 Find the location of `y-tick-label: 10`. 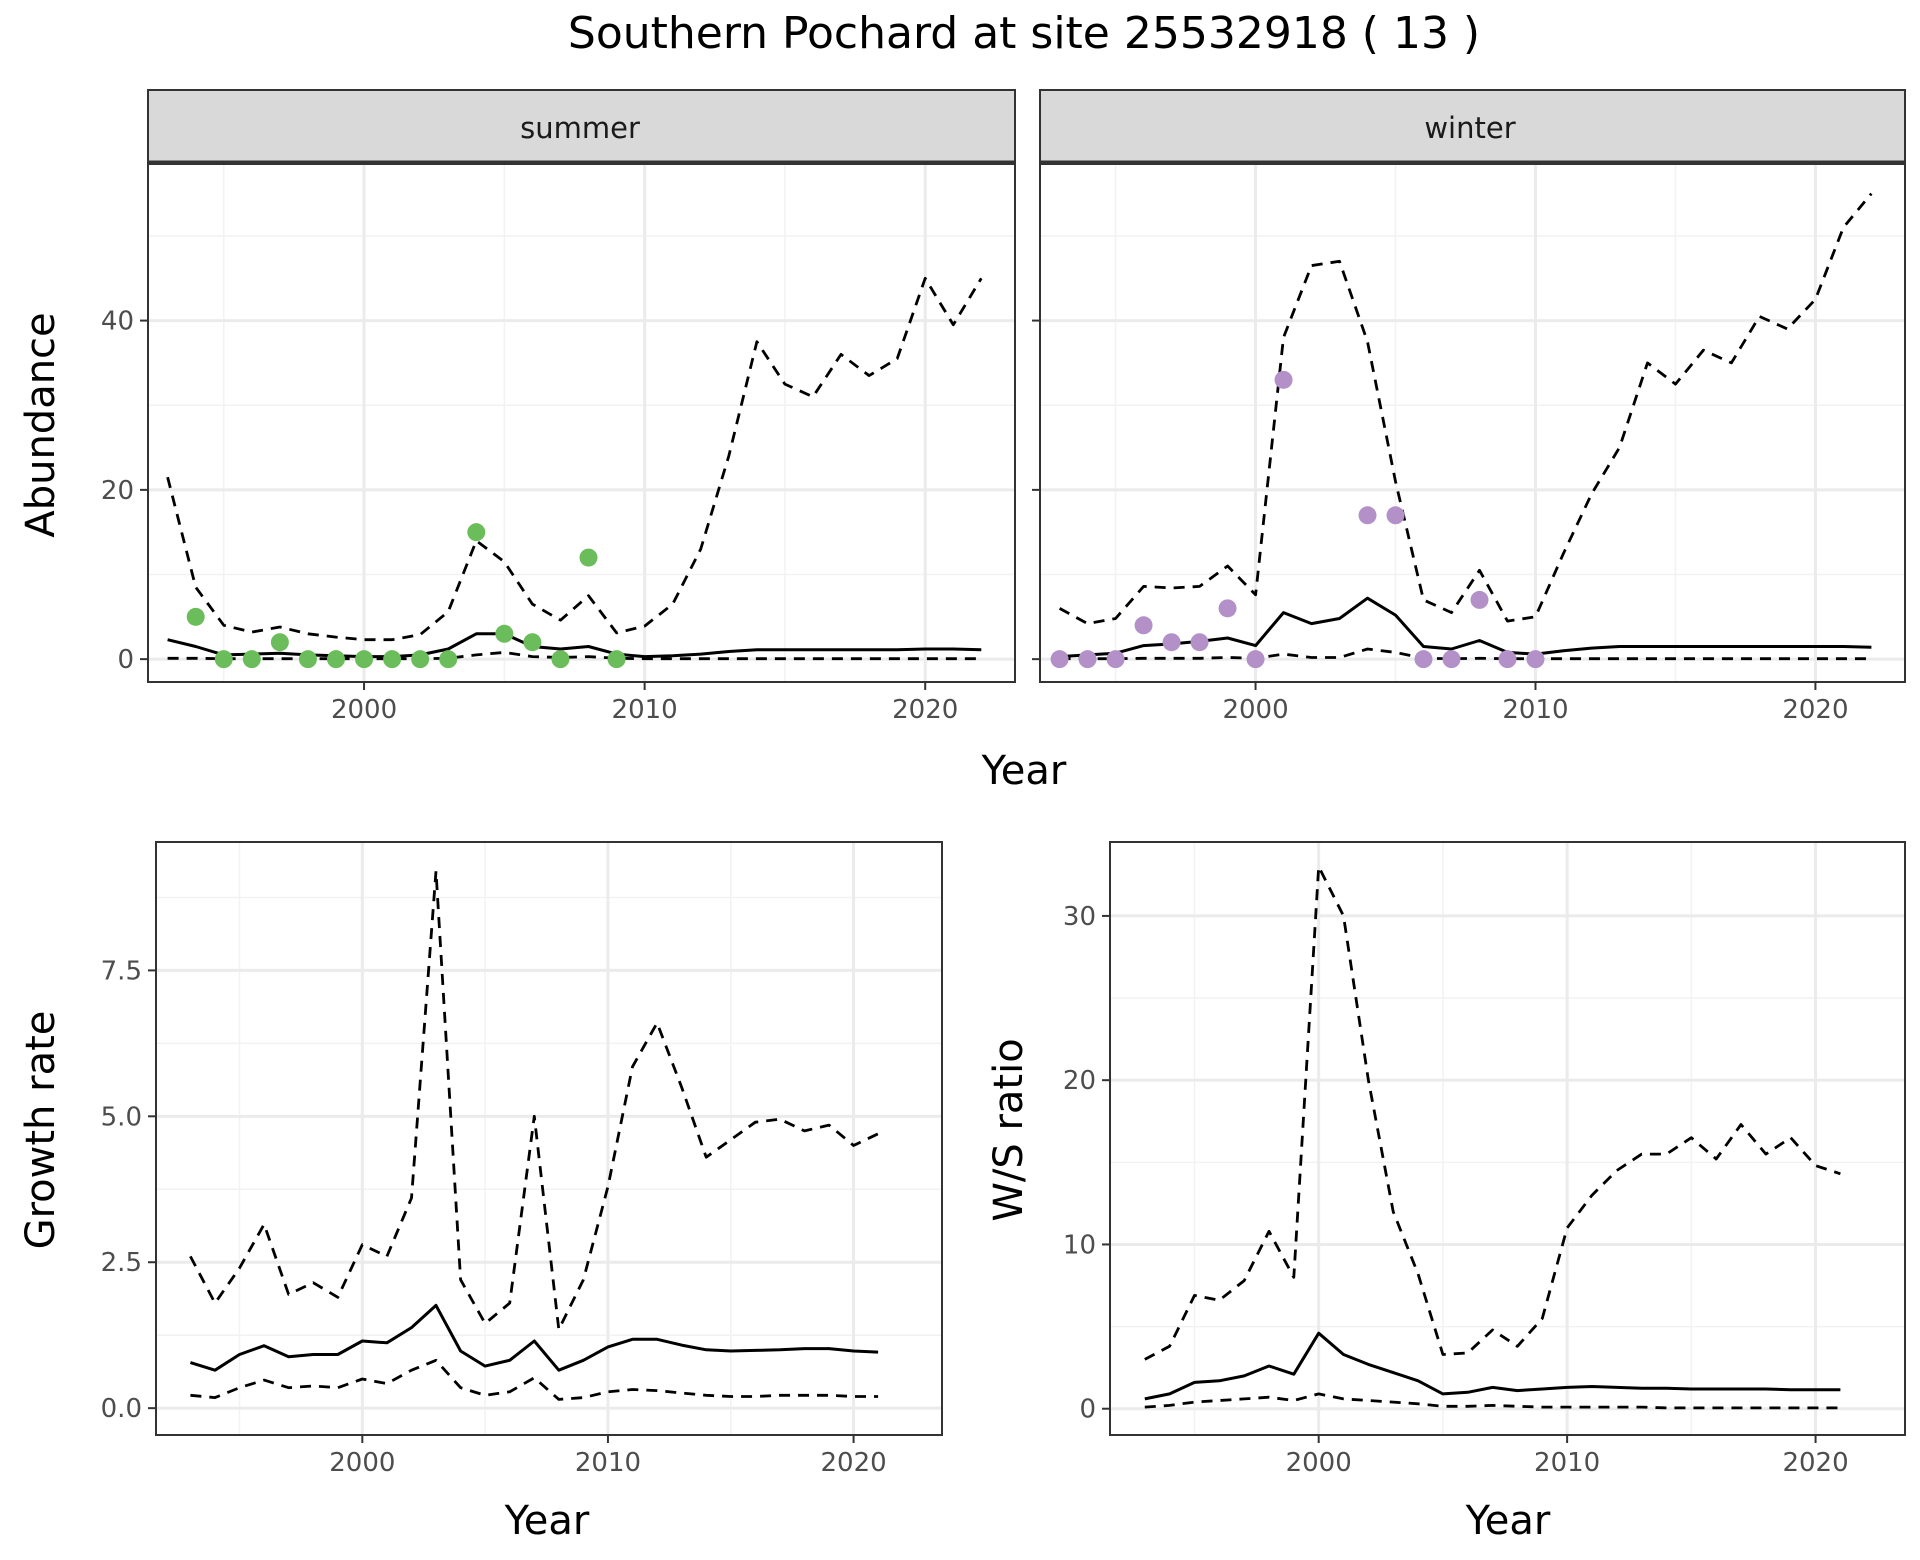

y-tick-label: 10 is located at coordinates (1079, 1245).